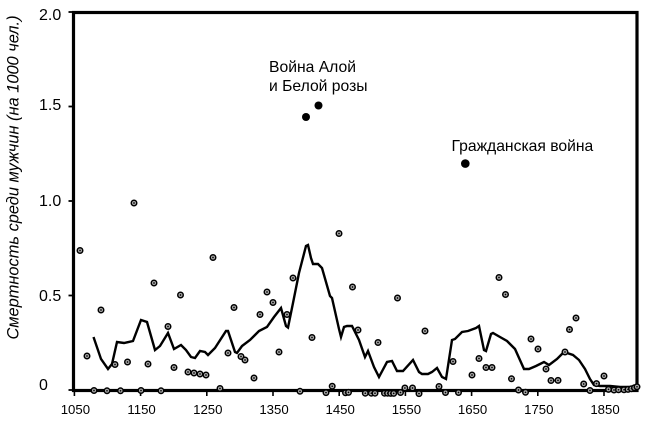  What do you see at coordinates (141, 409) in the screenshot?
I see `svg-text: 1150` at bounding box center [141, 409].